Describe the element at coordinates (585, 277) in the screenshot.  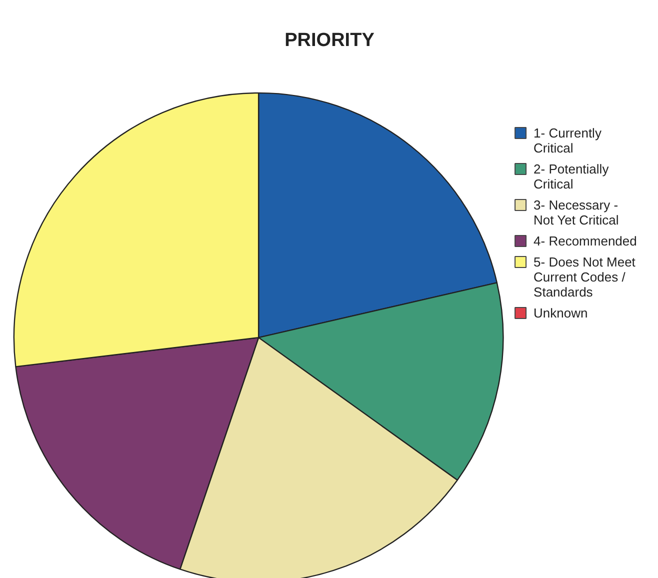
I see `legend-label: 5- Does Not Meet Current Codes / Standards` at that location.